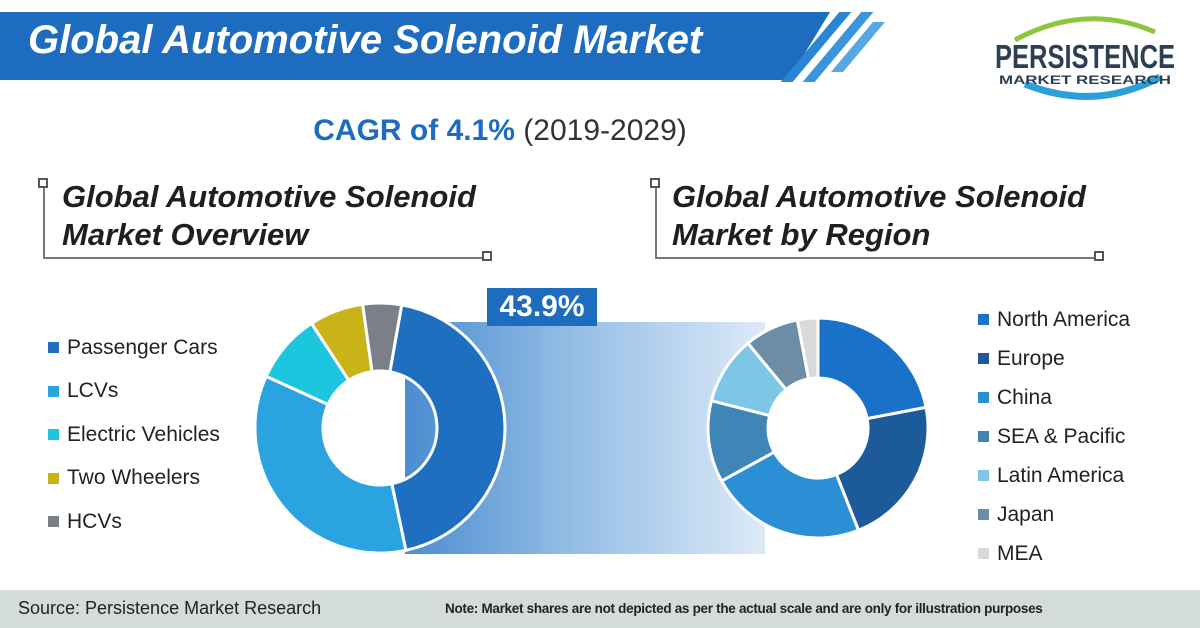 The width and height of the screenshot is (1200, 628). I want to click on logo-name: PERSISTENCE, so click(1085, 56).